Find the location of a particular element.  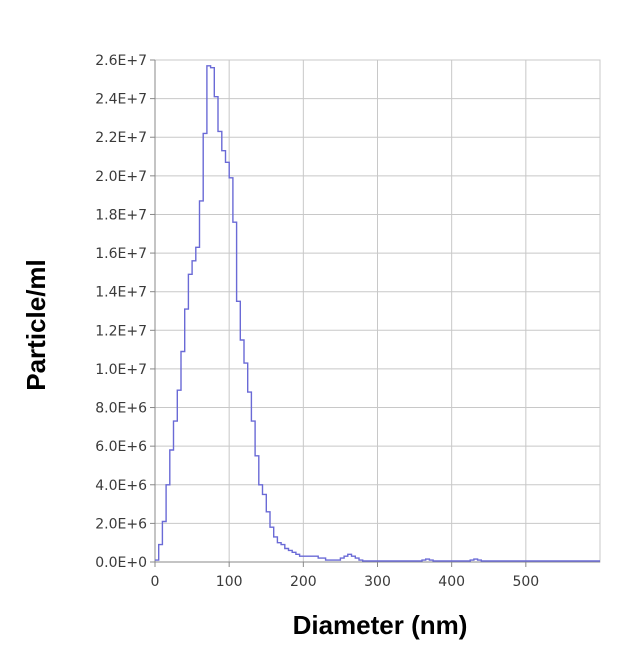

y-tick-label: 2.0E+6 is located at coordinates (121, 524).